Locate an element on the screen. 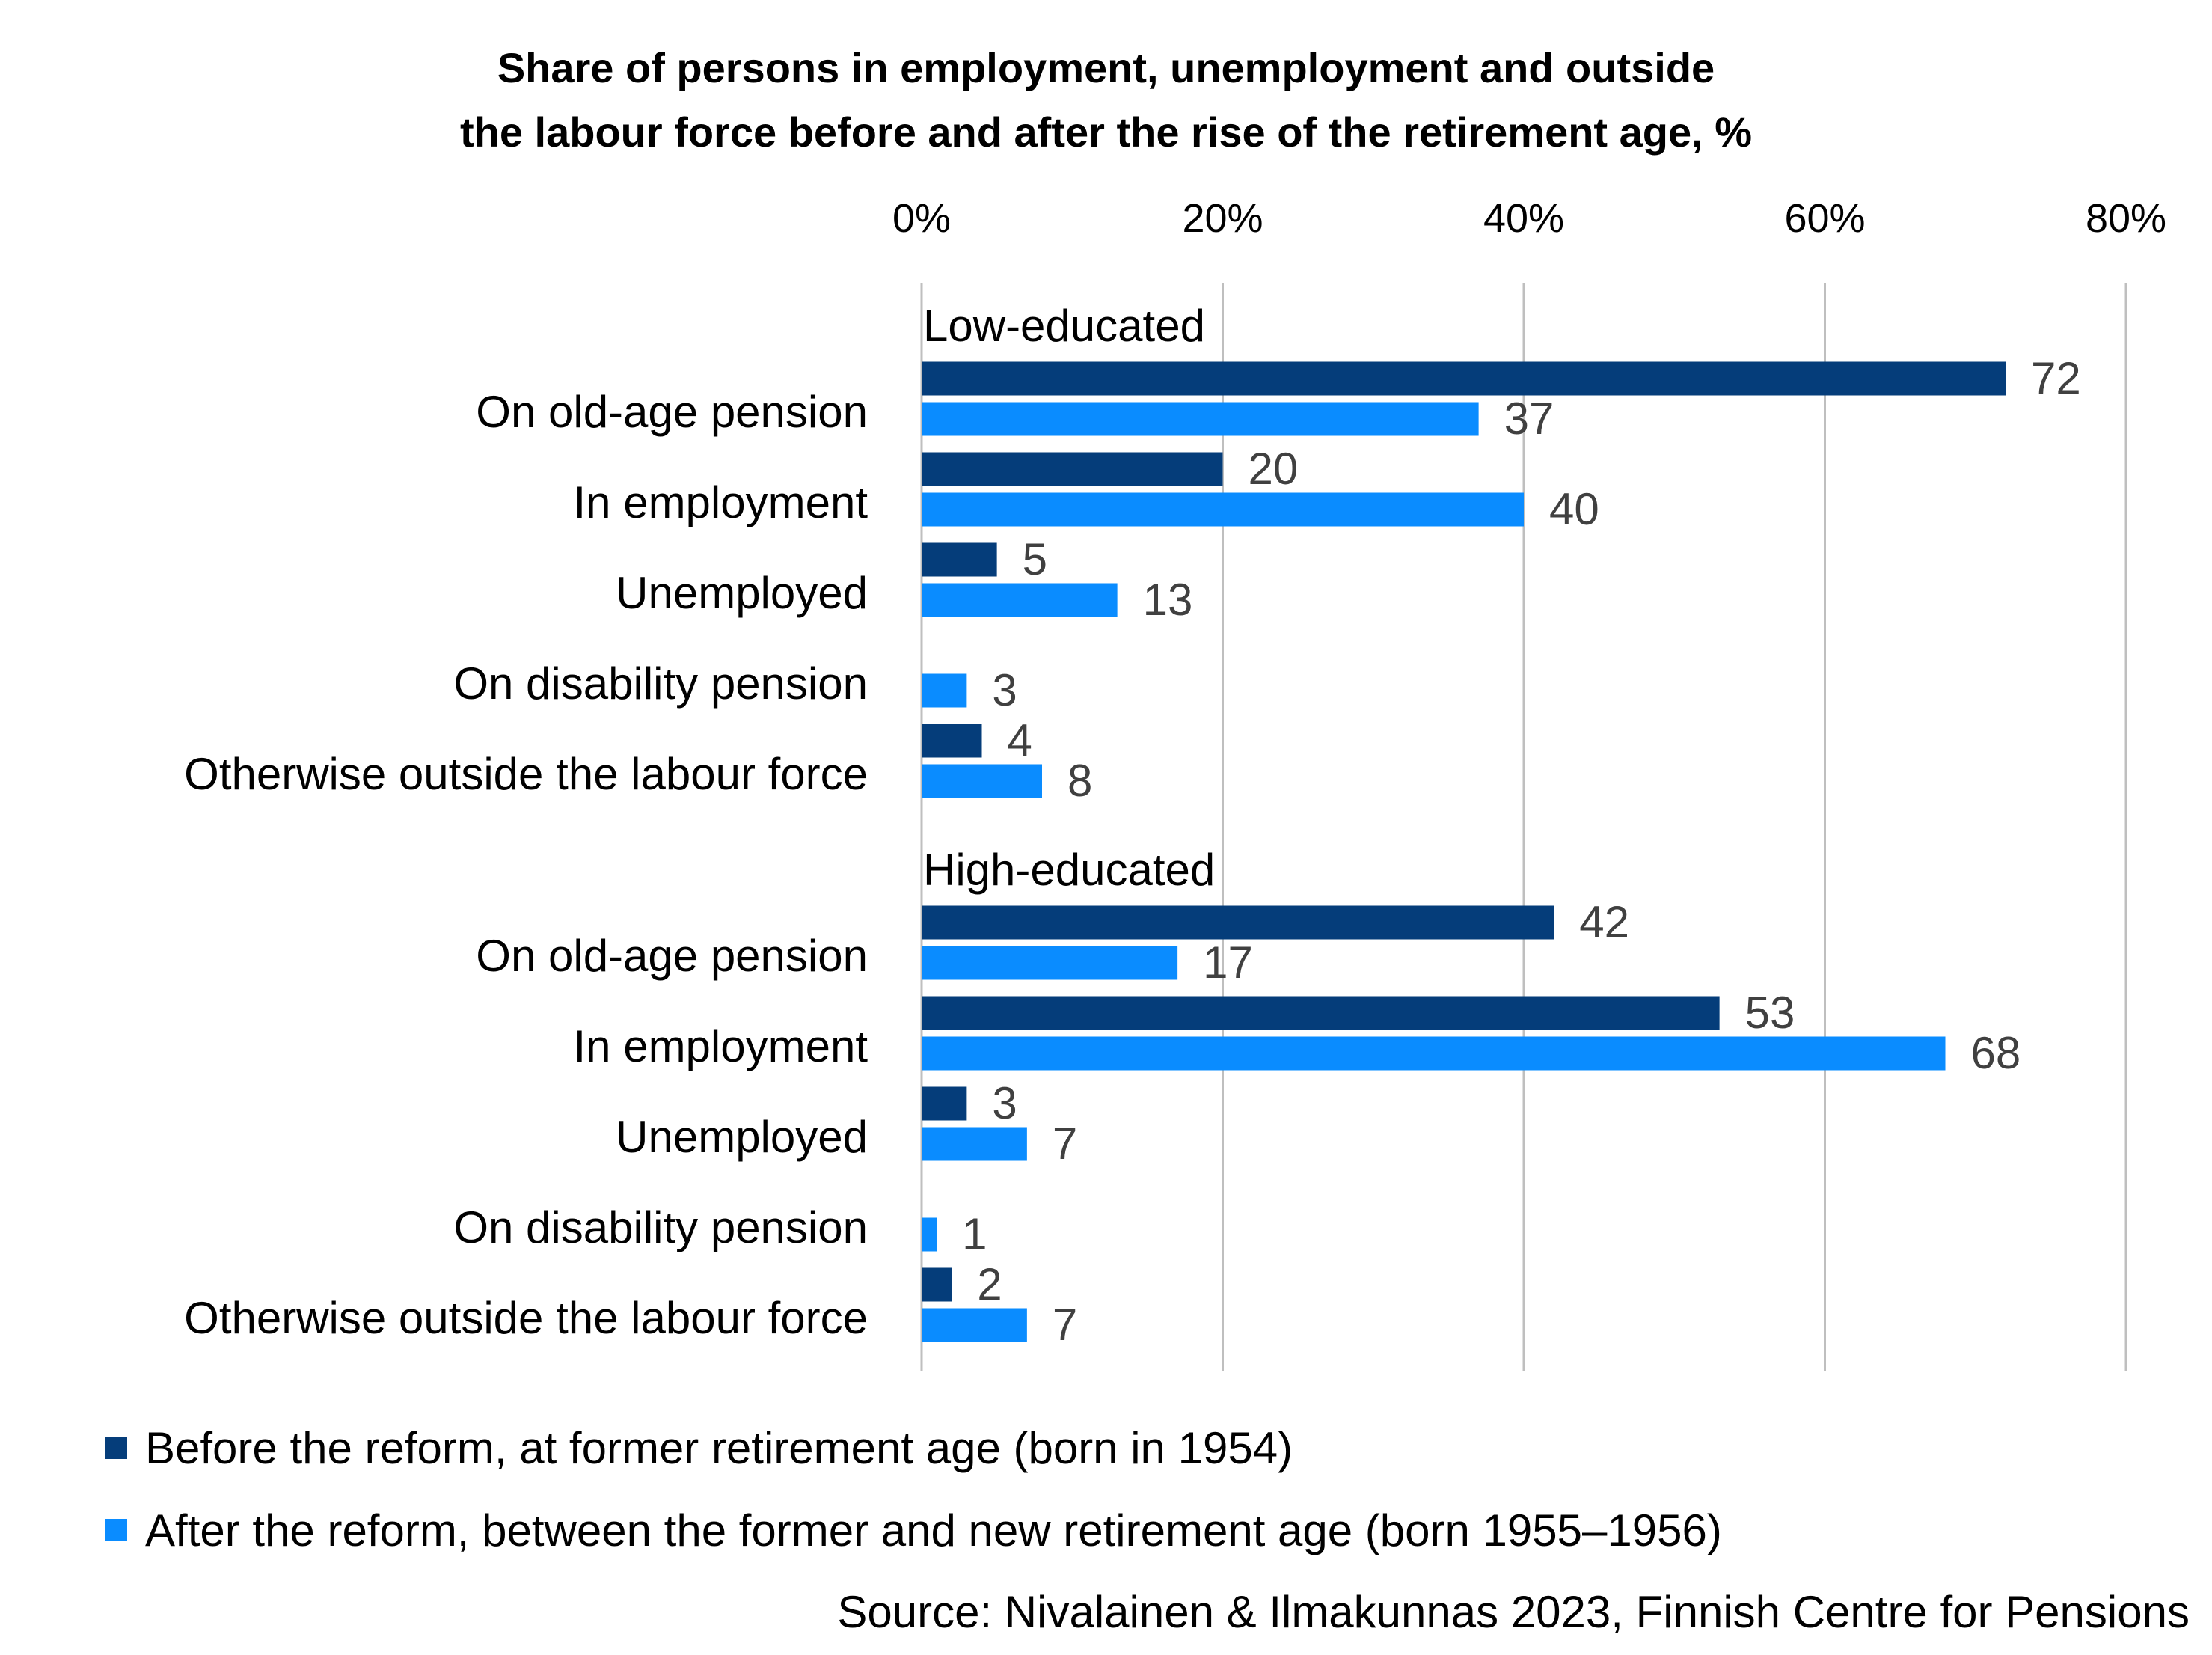 The height and width of the screenshot is (1655, 2212). data-label-before: 72 is located at coordinates (2056, 378).